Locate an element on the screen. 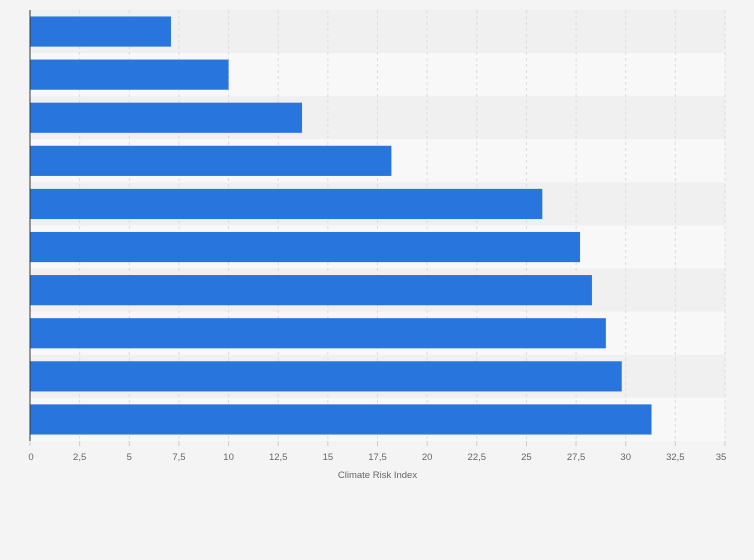 The height and width of the screenshot is (560, 754). x-tick-label: 5 is located at coordinates (129, 457).